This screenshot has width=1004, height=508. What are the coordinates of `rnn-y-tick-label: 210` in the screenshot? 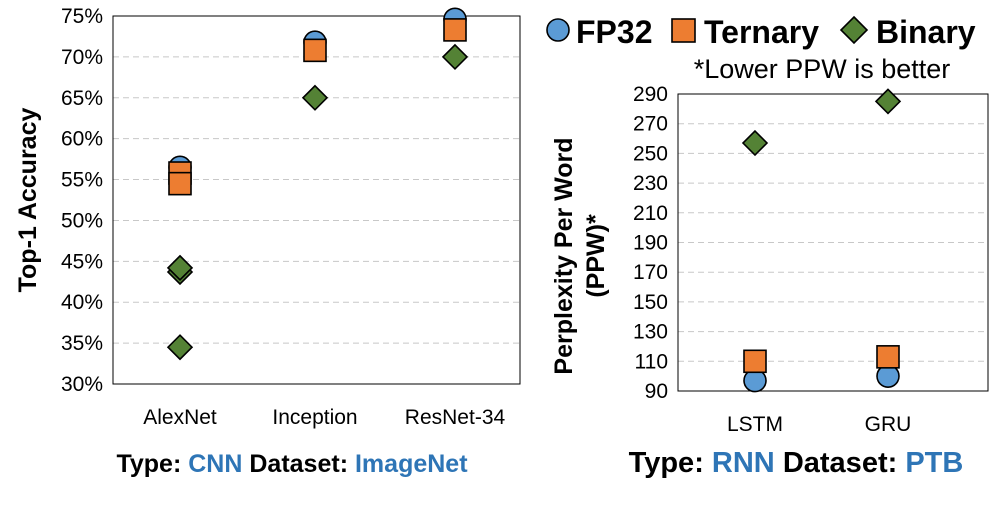 It's located at (650, 213).